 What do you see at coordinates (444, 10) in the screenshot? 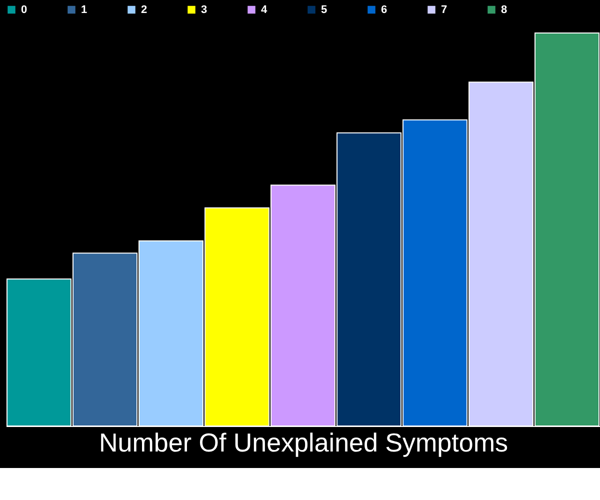
I see `legend-label: 7` at bounding box center [444, 10].